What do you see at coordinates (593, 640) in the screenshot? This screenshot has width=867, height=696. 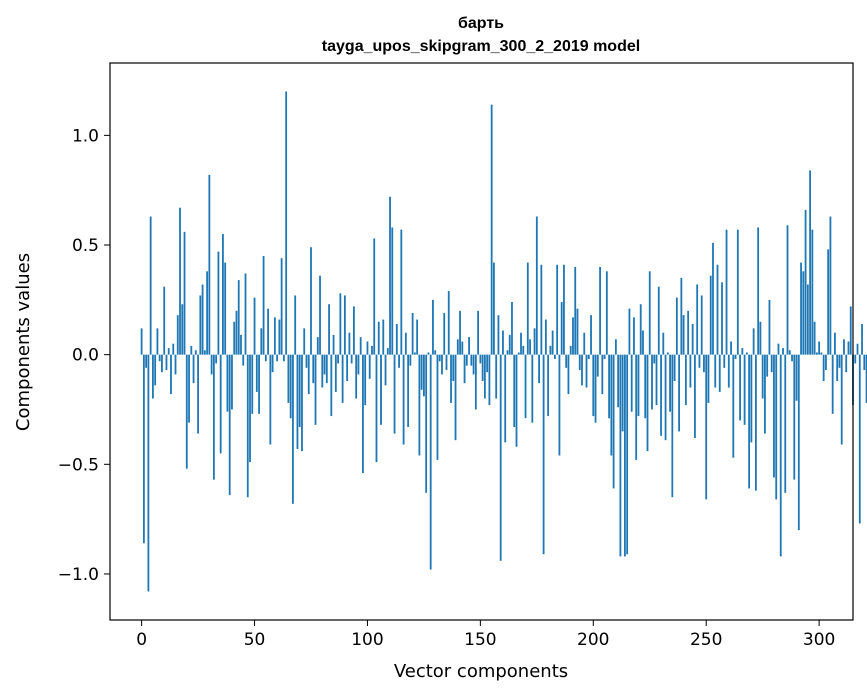 I see `x-tick-label: 200` at bounding box center [593, 640].